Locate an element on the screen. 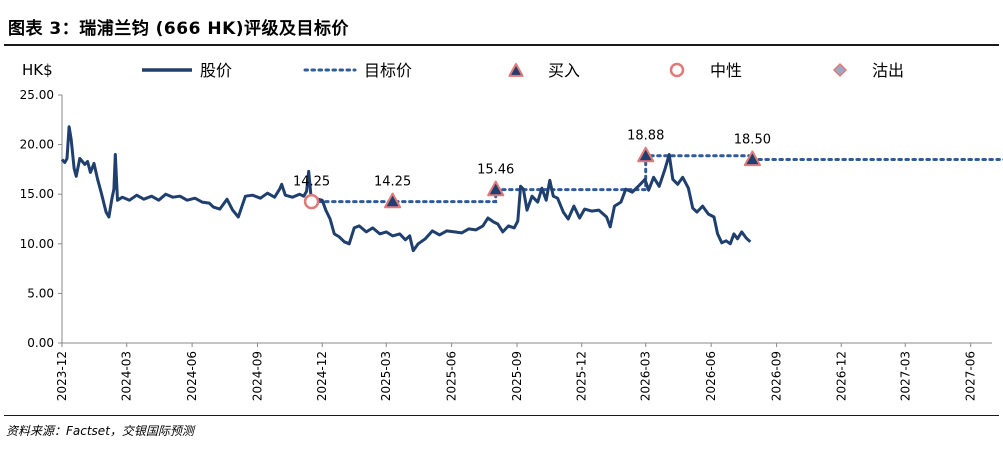  legend-buy-swatch is located at coordinates (516, 70).